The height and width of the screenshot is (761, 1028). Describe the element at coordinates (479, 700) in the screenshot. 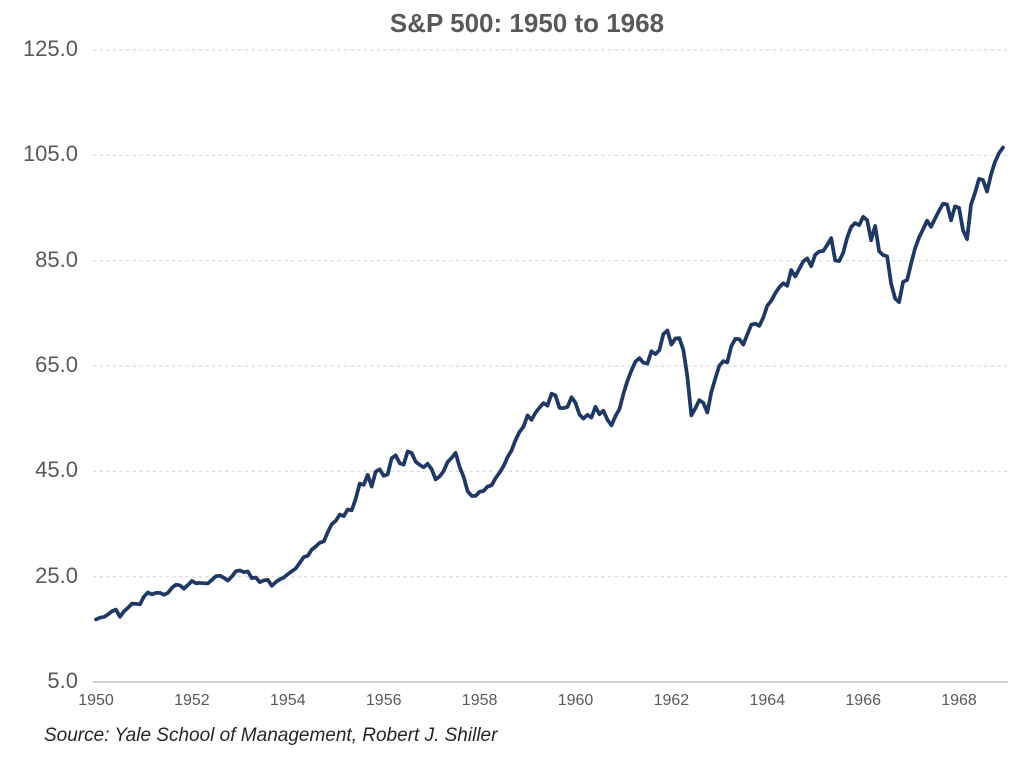

I see `x-tick-label: 1958` at that location.